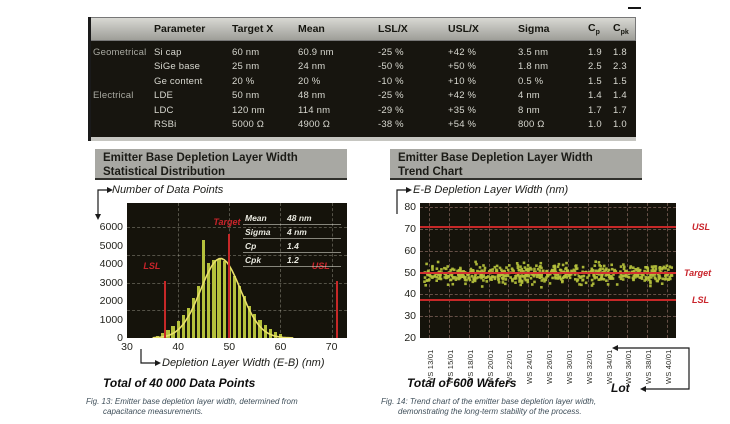 The image size is (730, 424). Describe the element at coordinates (314, 125) in the screenshot. I see `cell-mean: 4900 Ω` at that location.